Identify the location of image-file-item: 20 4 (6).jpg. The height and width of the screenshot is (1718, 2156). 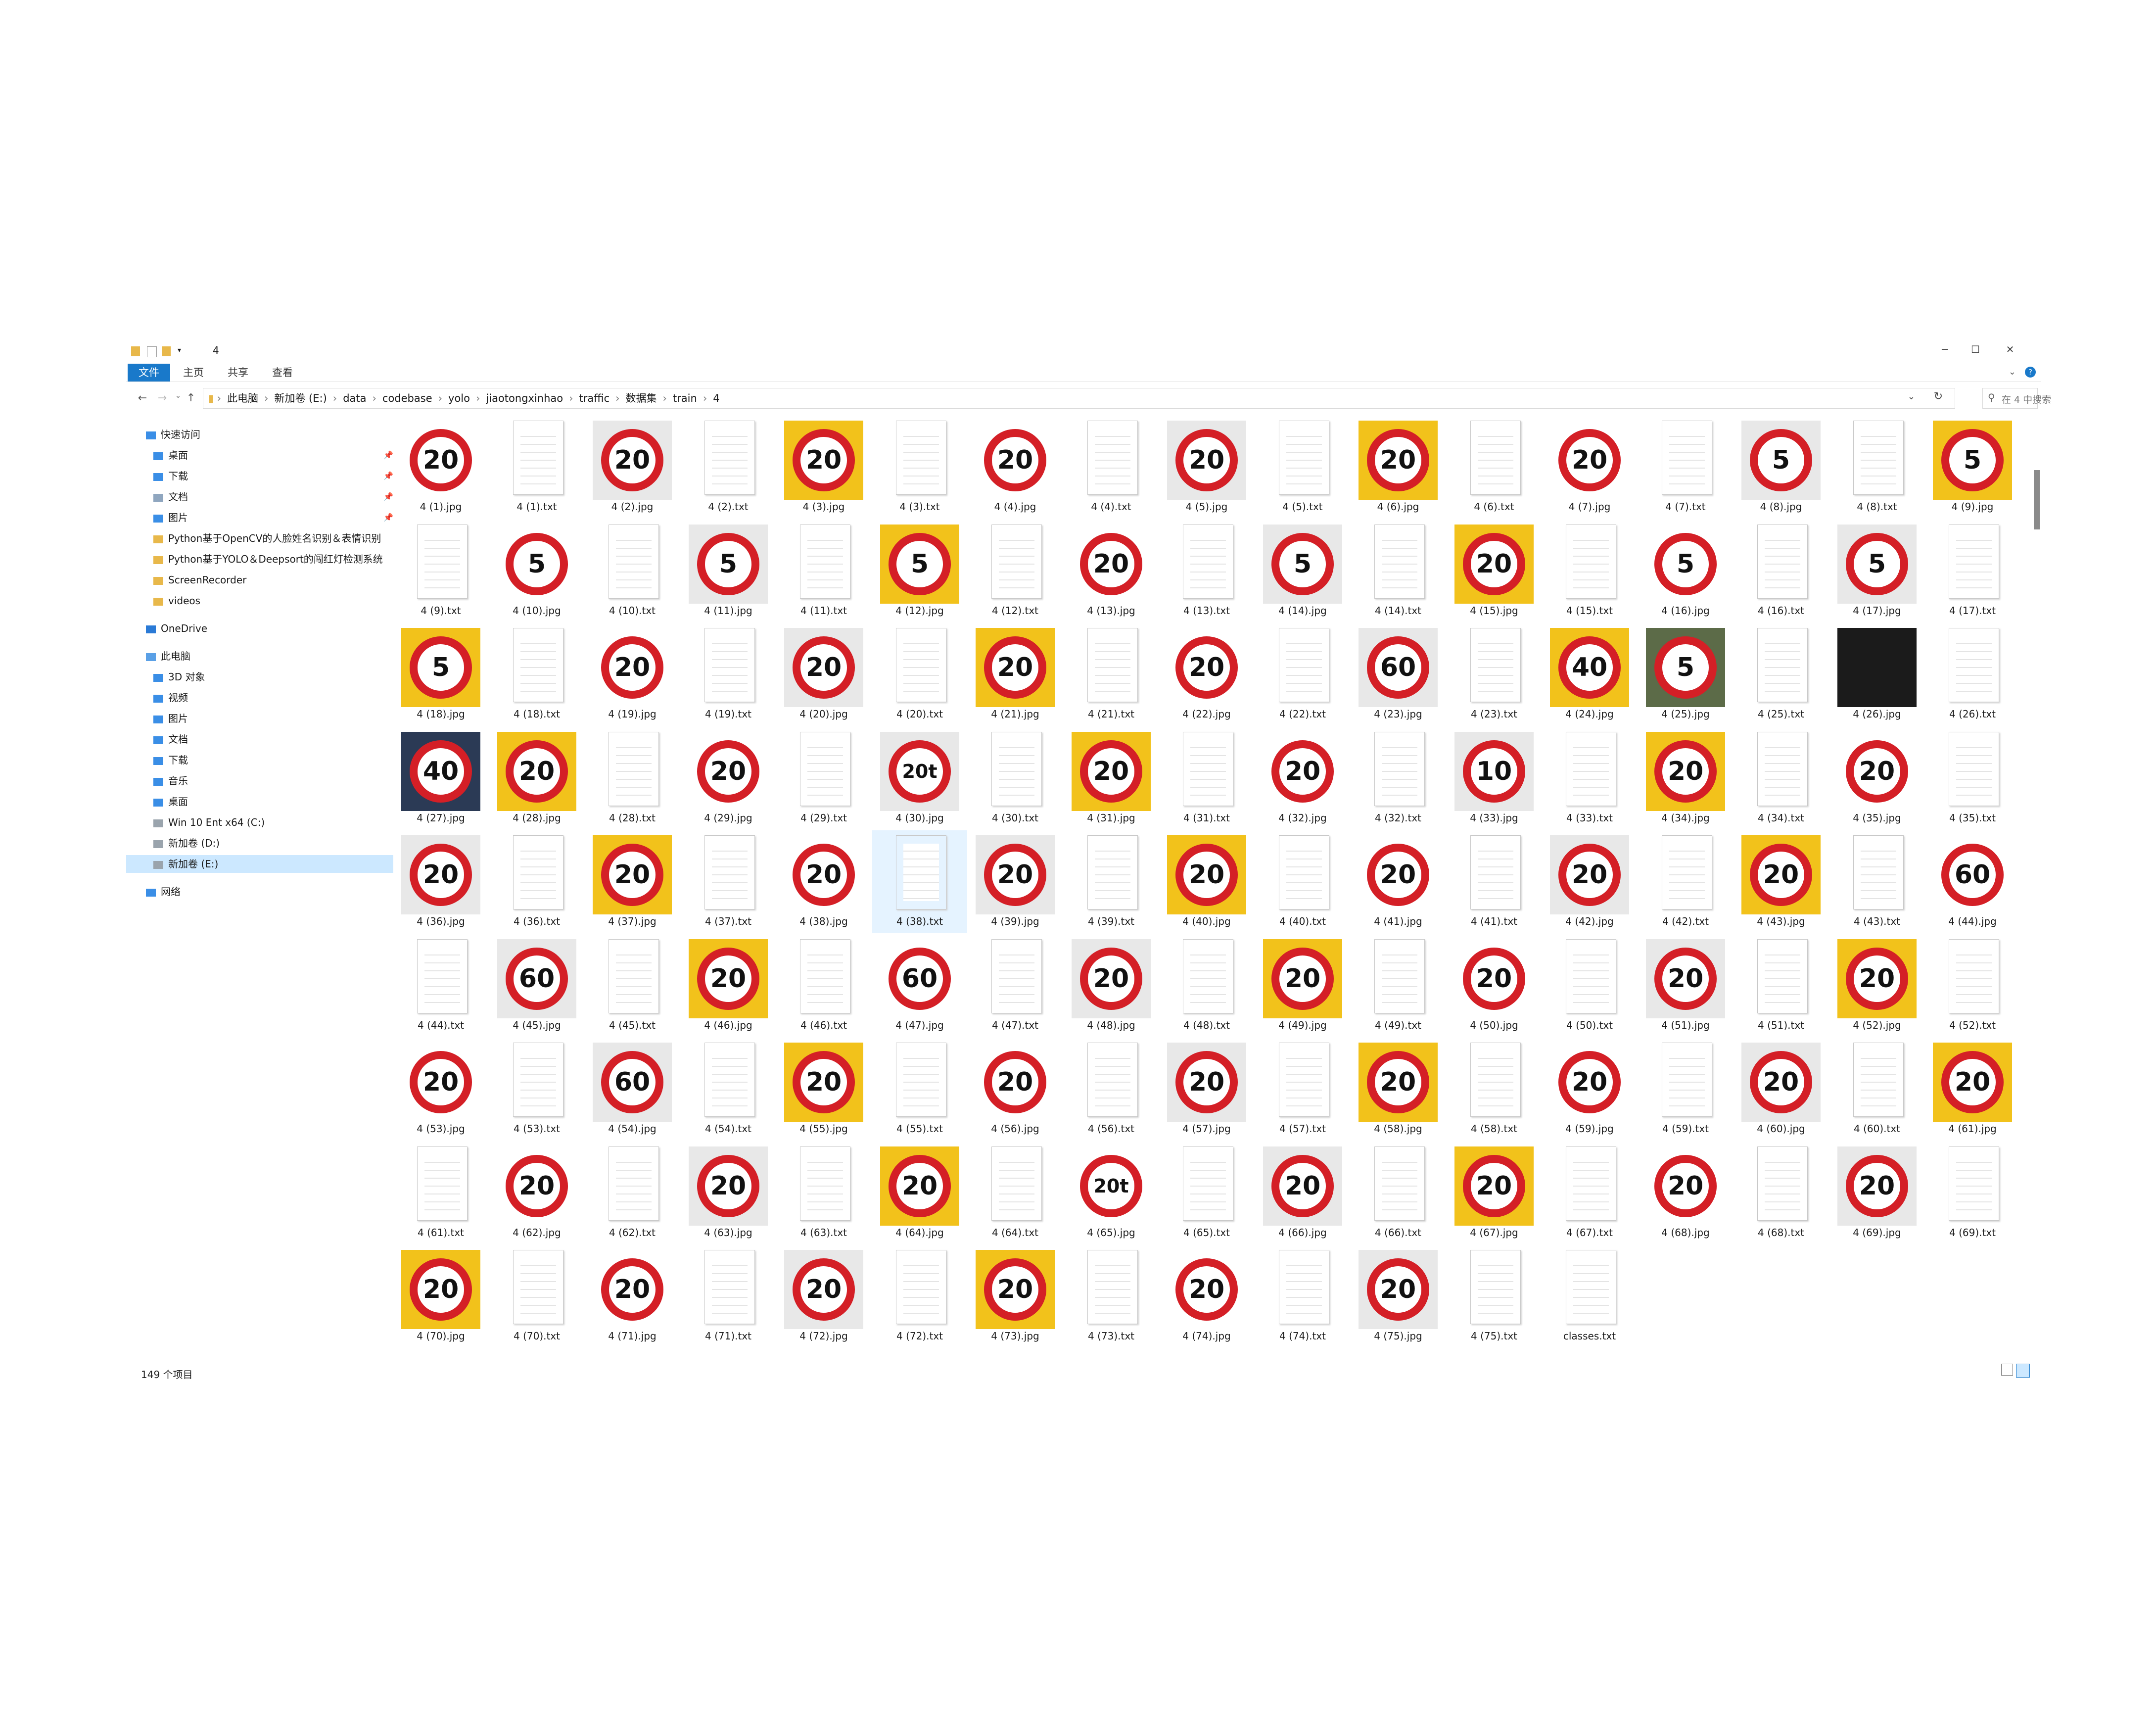
(1398, 467).